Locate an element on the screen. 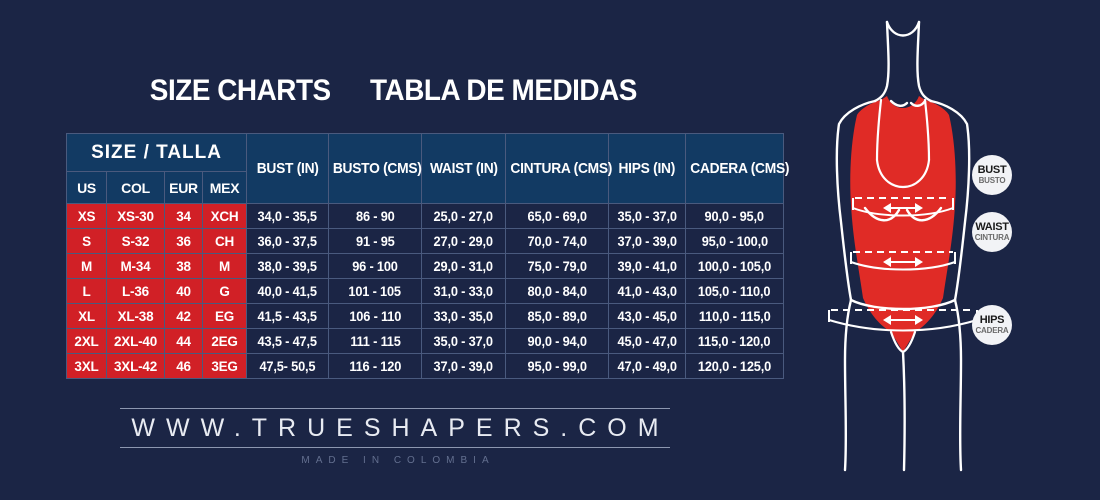 The height and width of the screenshot is (500, 1100). cell-size-eur: 40 is located at coordinates (183, 291).